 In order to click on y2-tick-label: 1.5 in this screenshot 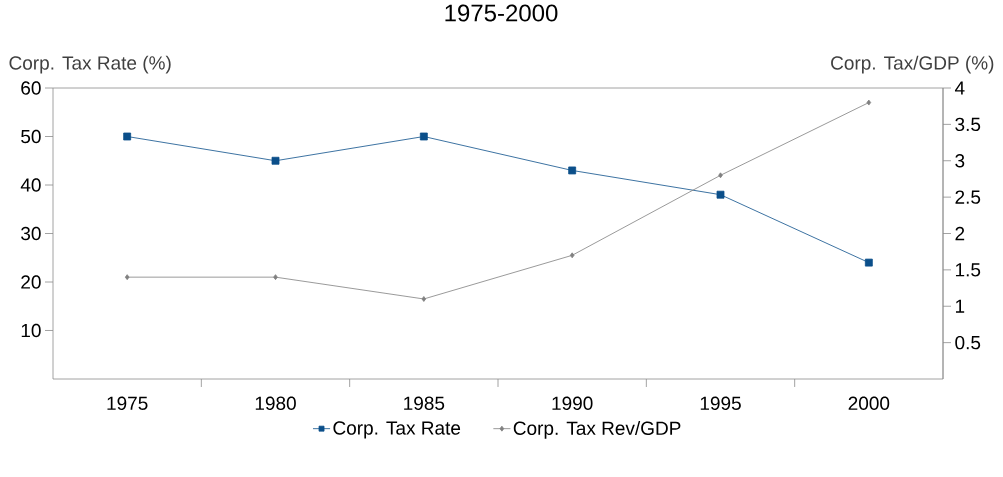, I will do `click(968, 270)`.